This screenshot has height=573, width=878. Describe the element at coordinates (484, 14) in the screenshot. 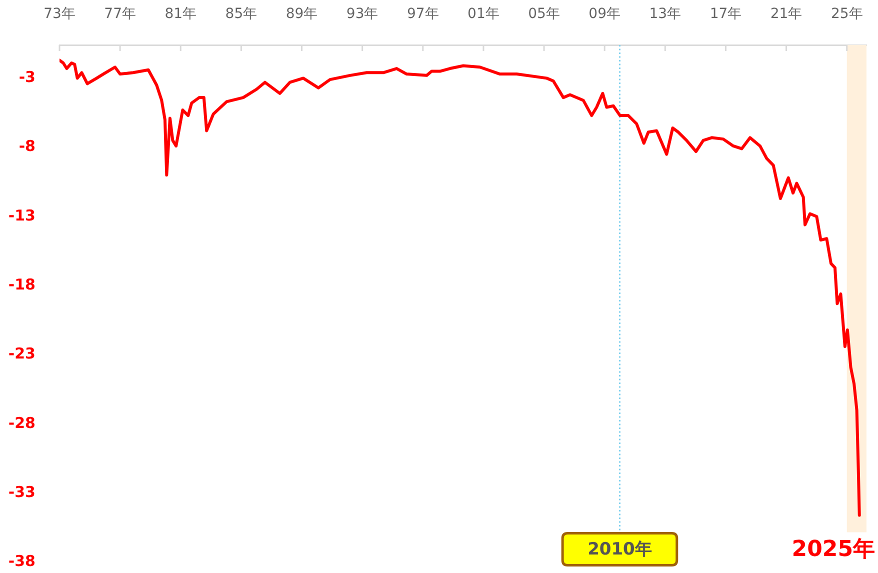

I see `x-tick-label: 01年` at that location.